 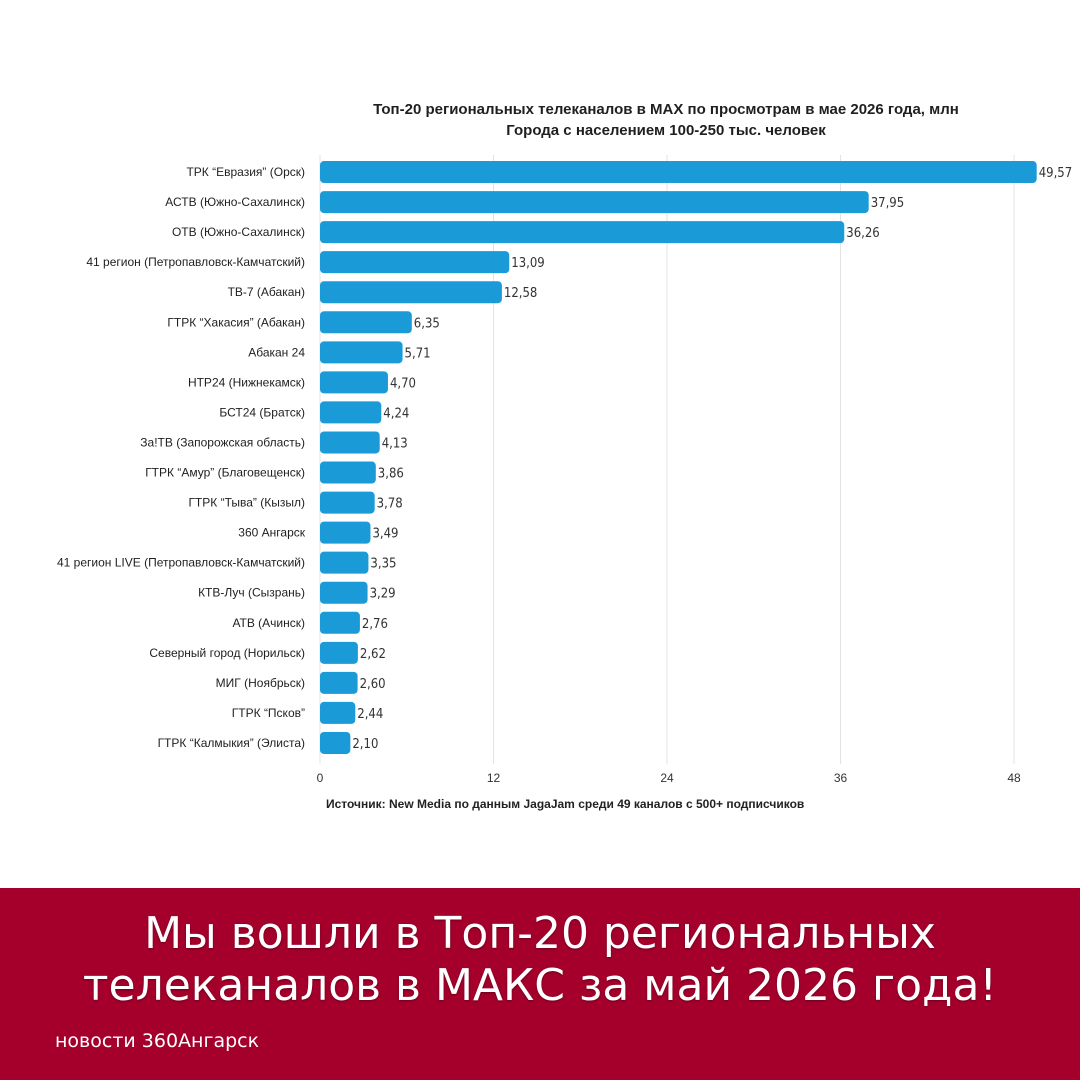 I want to click on category-label-1: ТРК “Евразия” (Орск), so click(x=245, y=172).